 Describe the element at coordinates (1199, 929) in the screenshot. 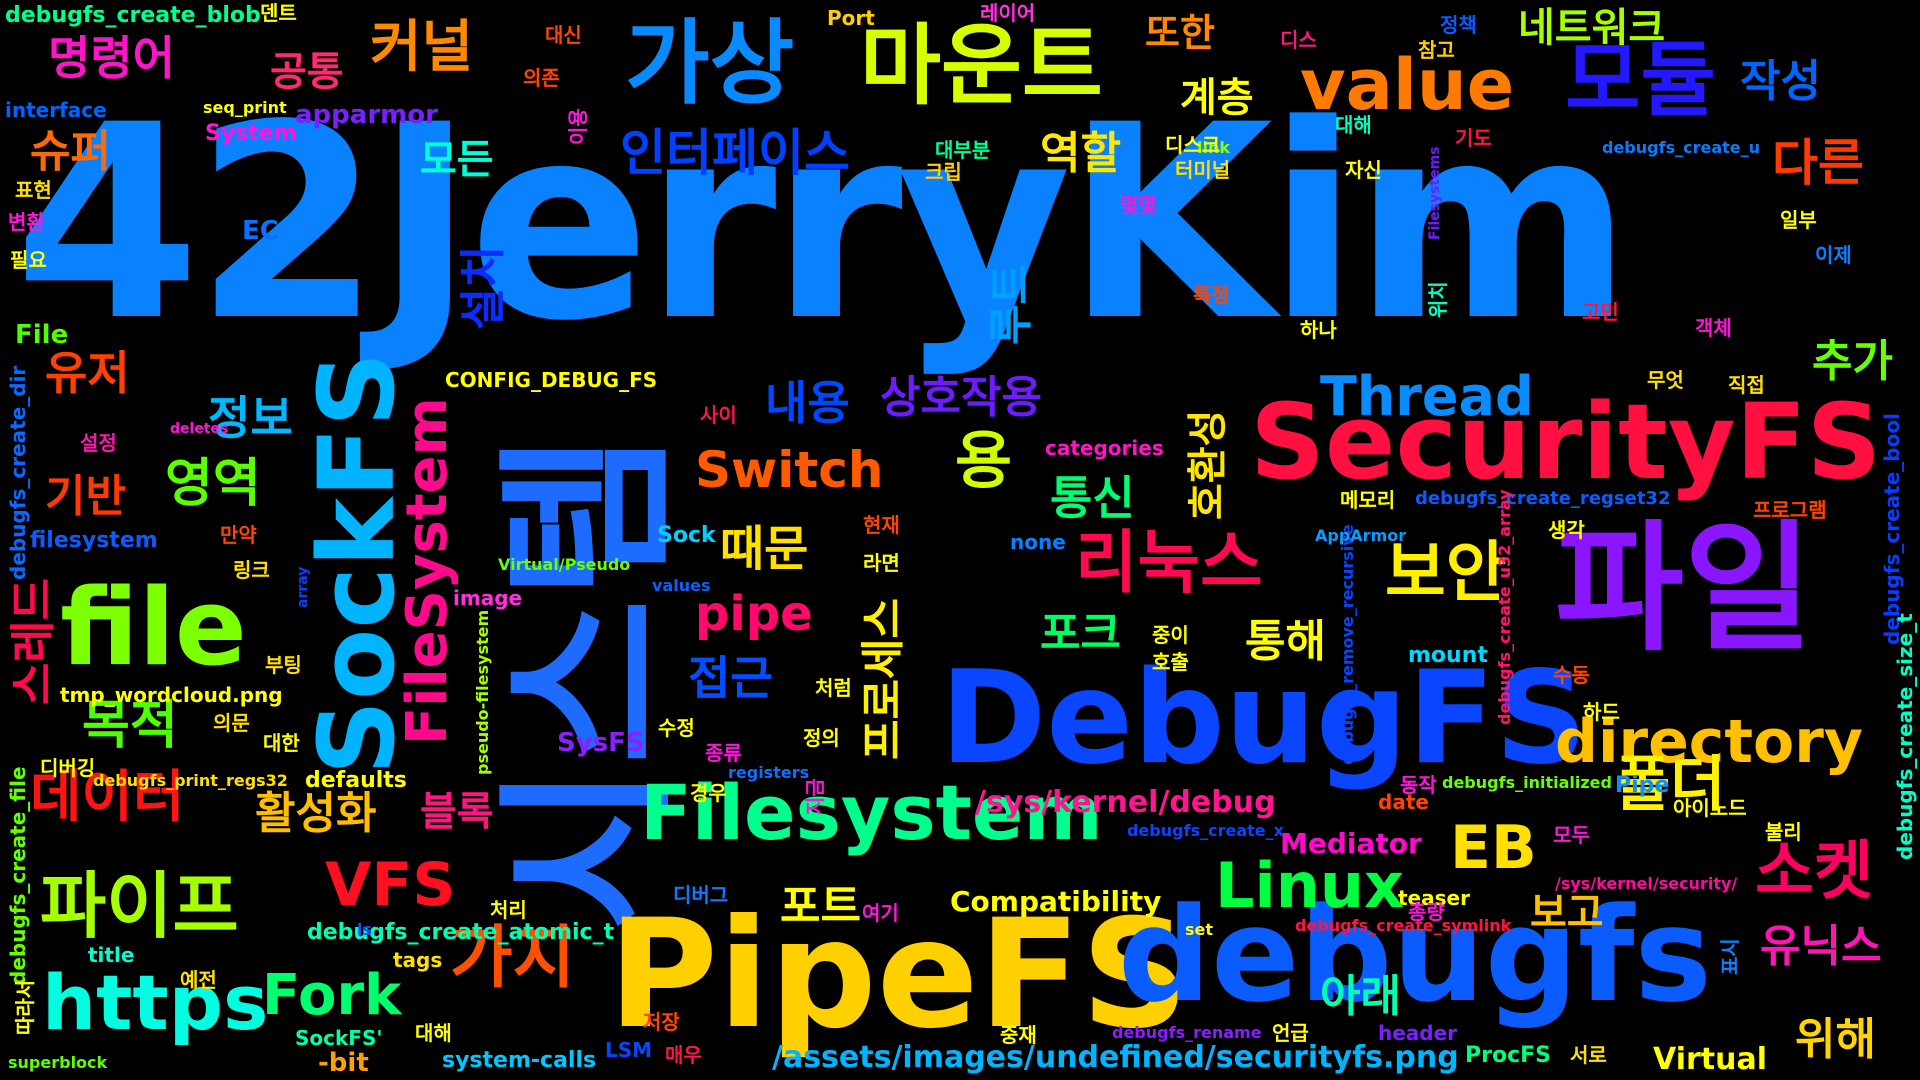

I see `word: set` at that location.